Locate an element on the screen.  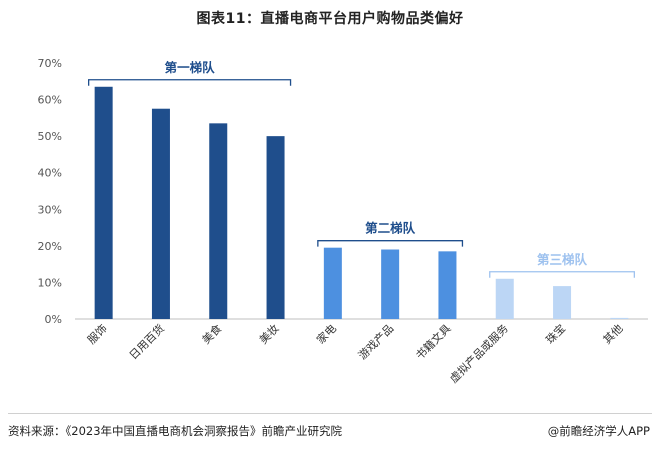
tier-label: 第三梯队 is located at coordinates (562, 259).